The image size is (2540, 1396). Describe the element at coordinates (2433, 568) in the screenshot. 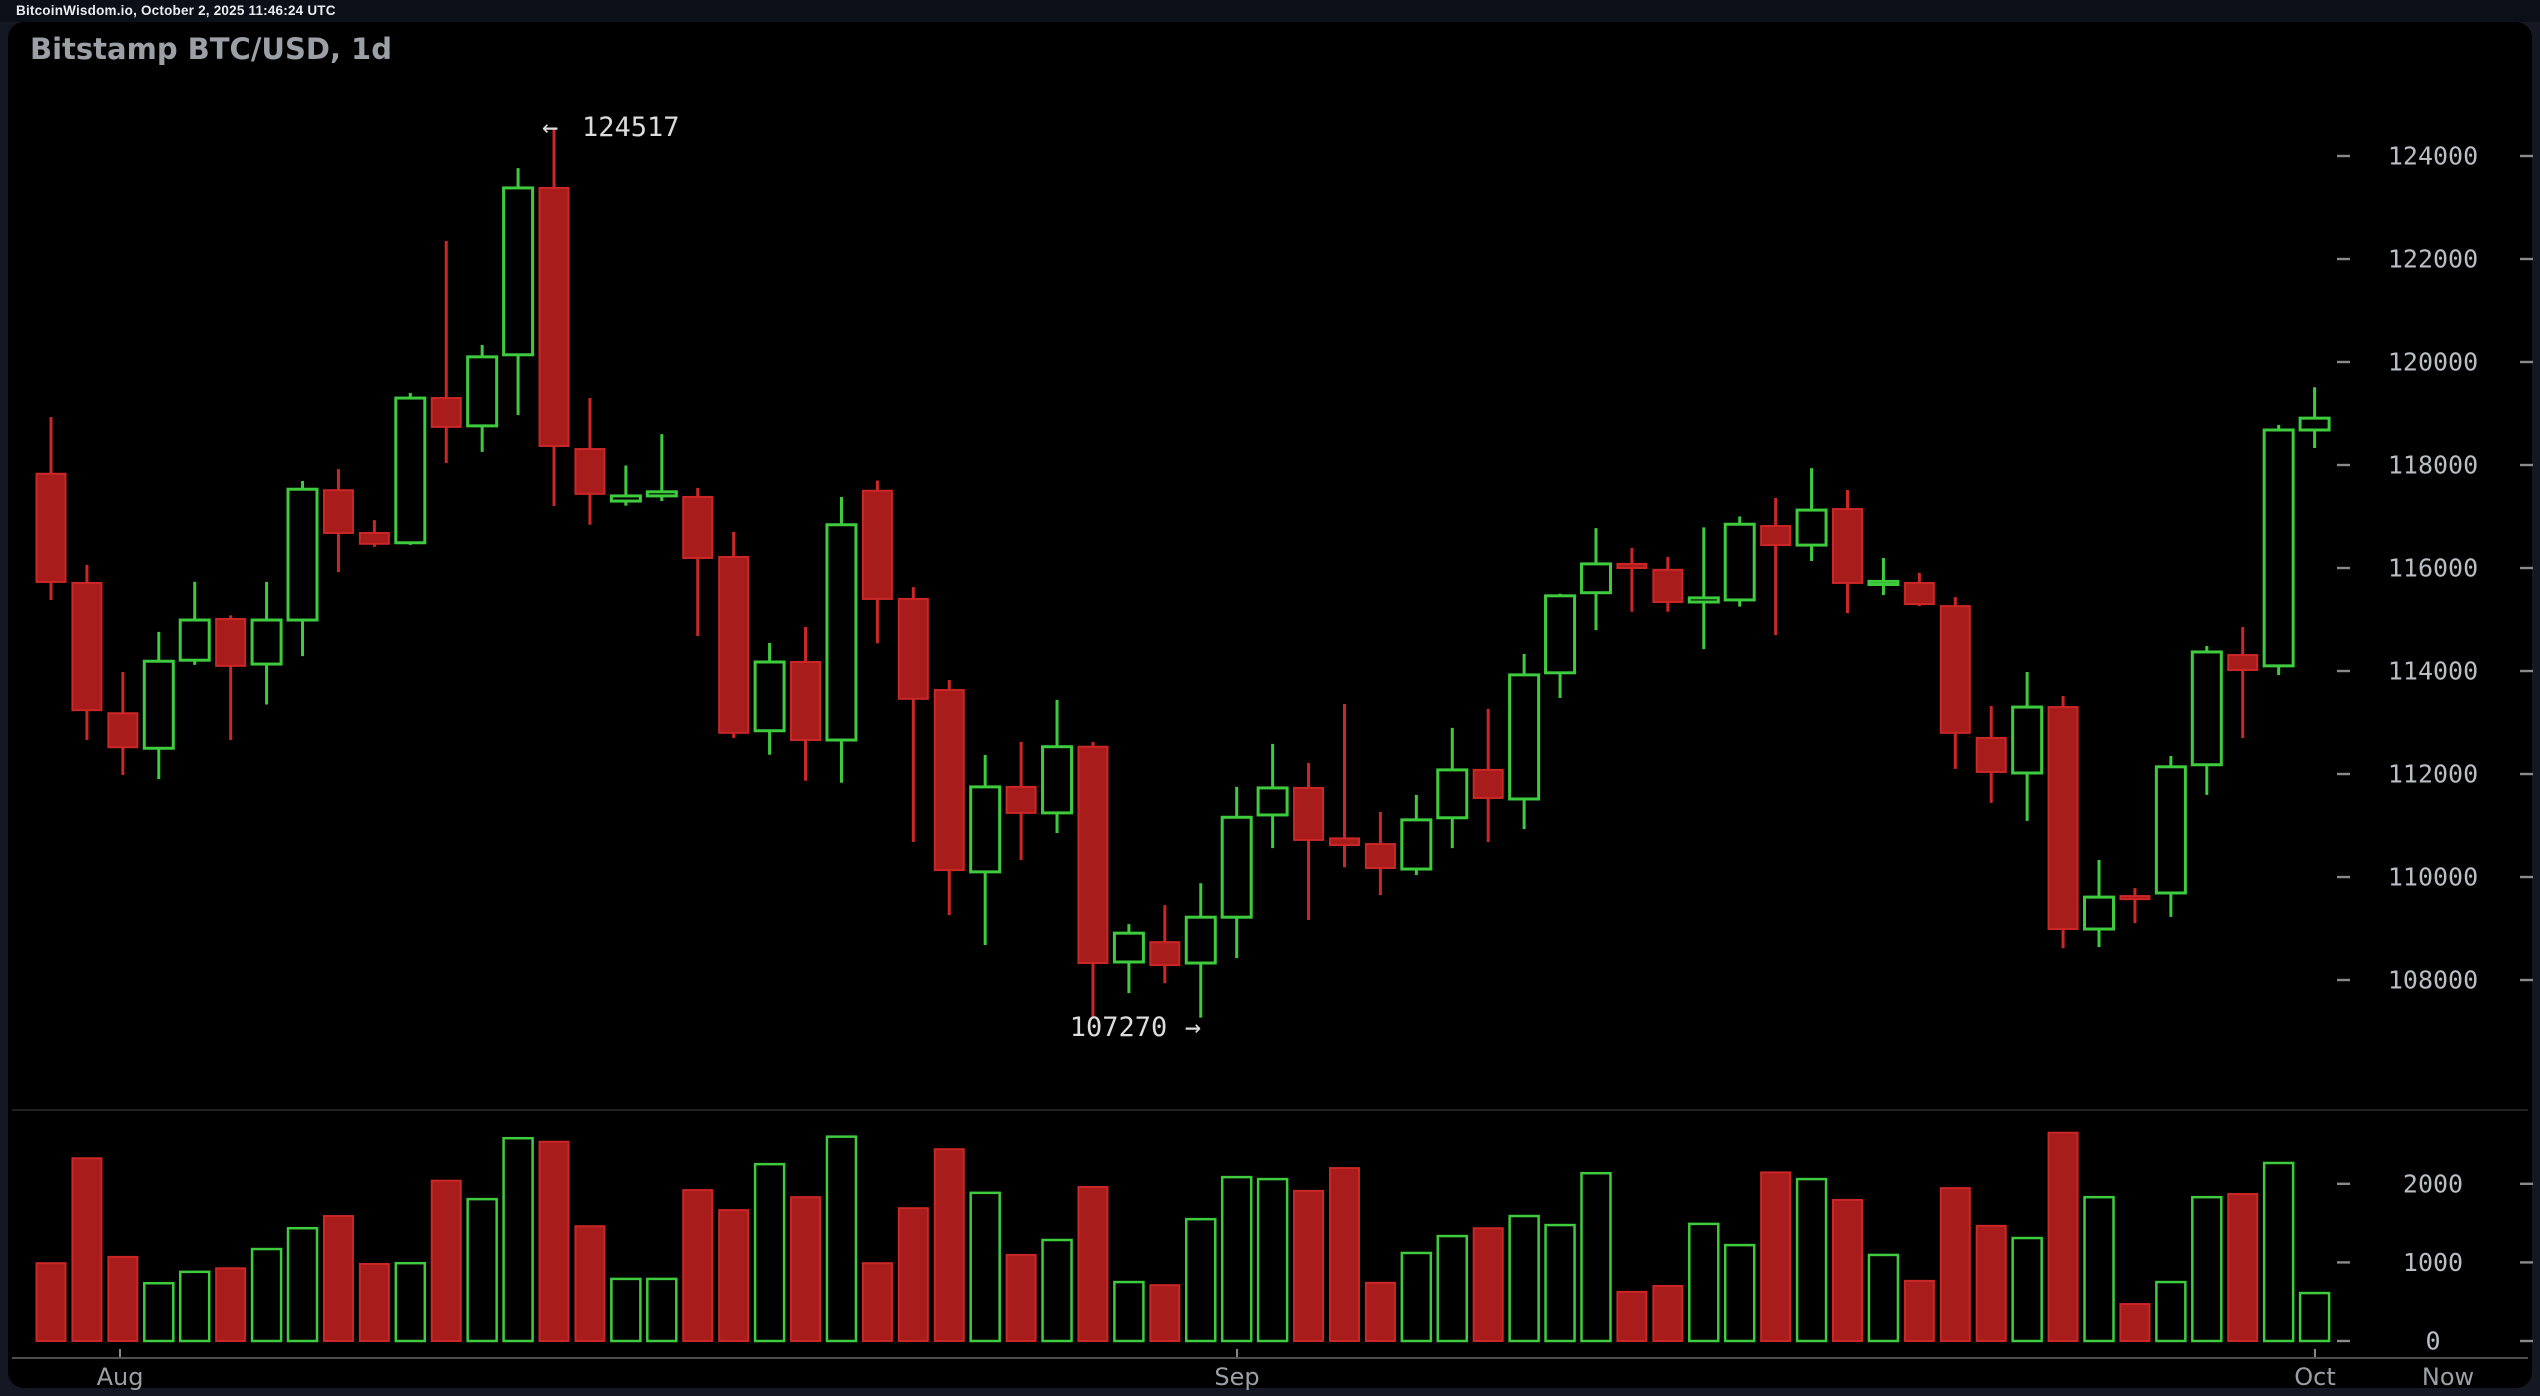

I see `price-axis-label: 116000` at that location.